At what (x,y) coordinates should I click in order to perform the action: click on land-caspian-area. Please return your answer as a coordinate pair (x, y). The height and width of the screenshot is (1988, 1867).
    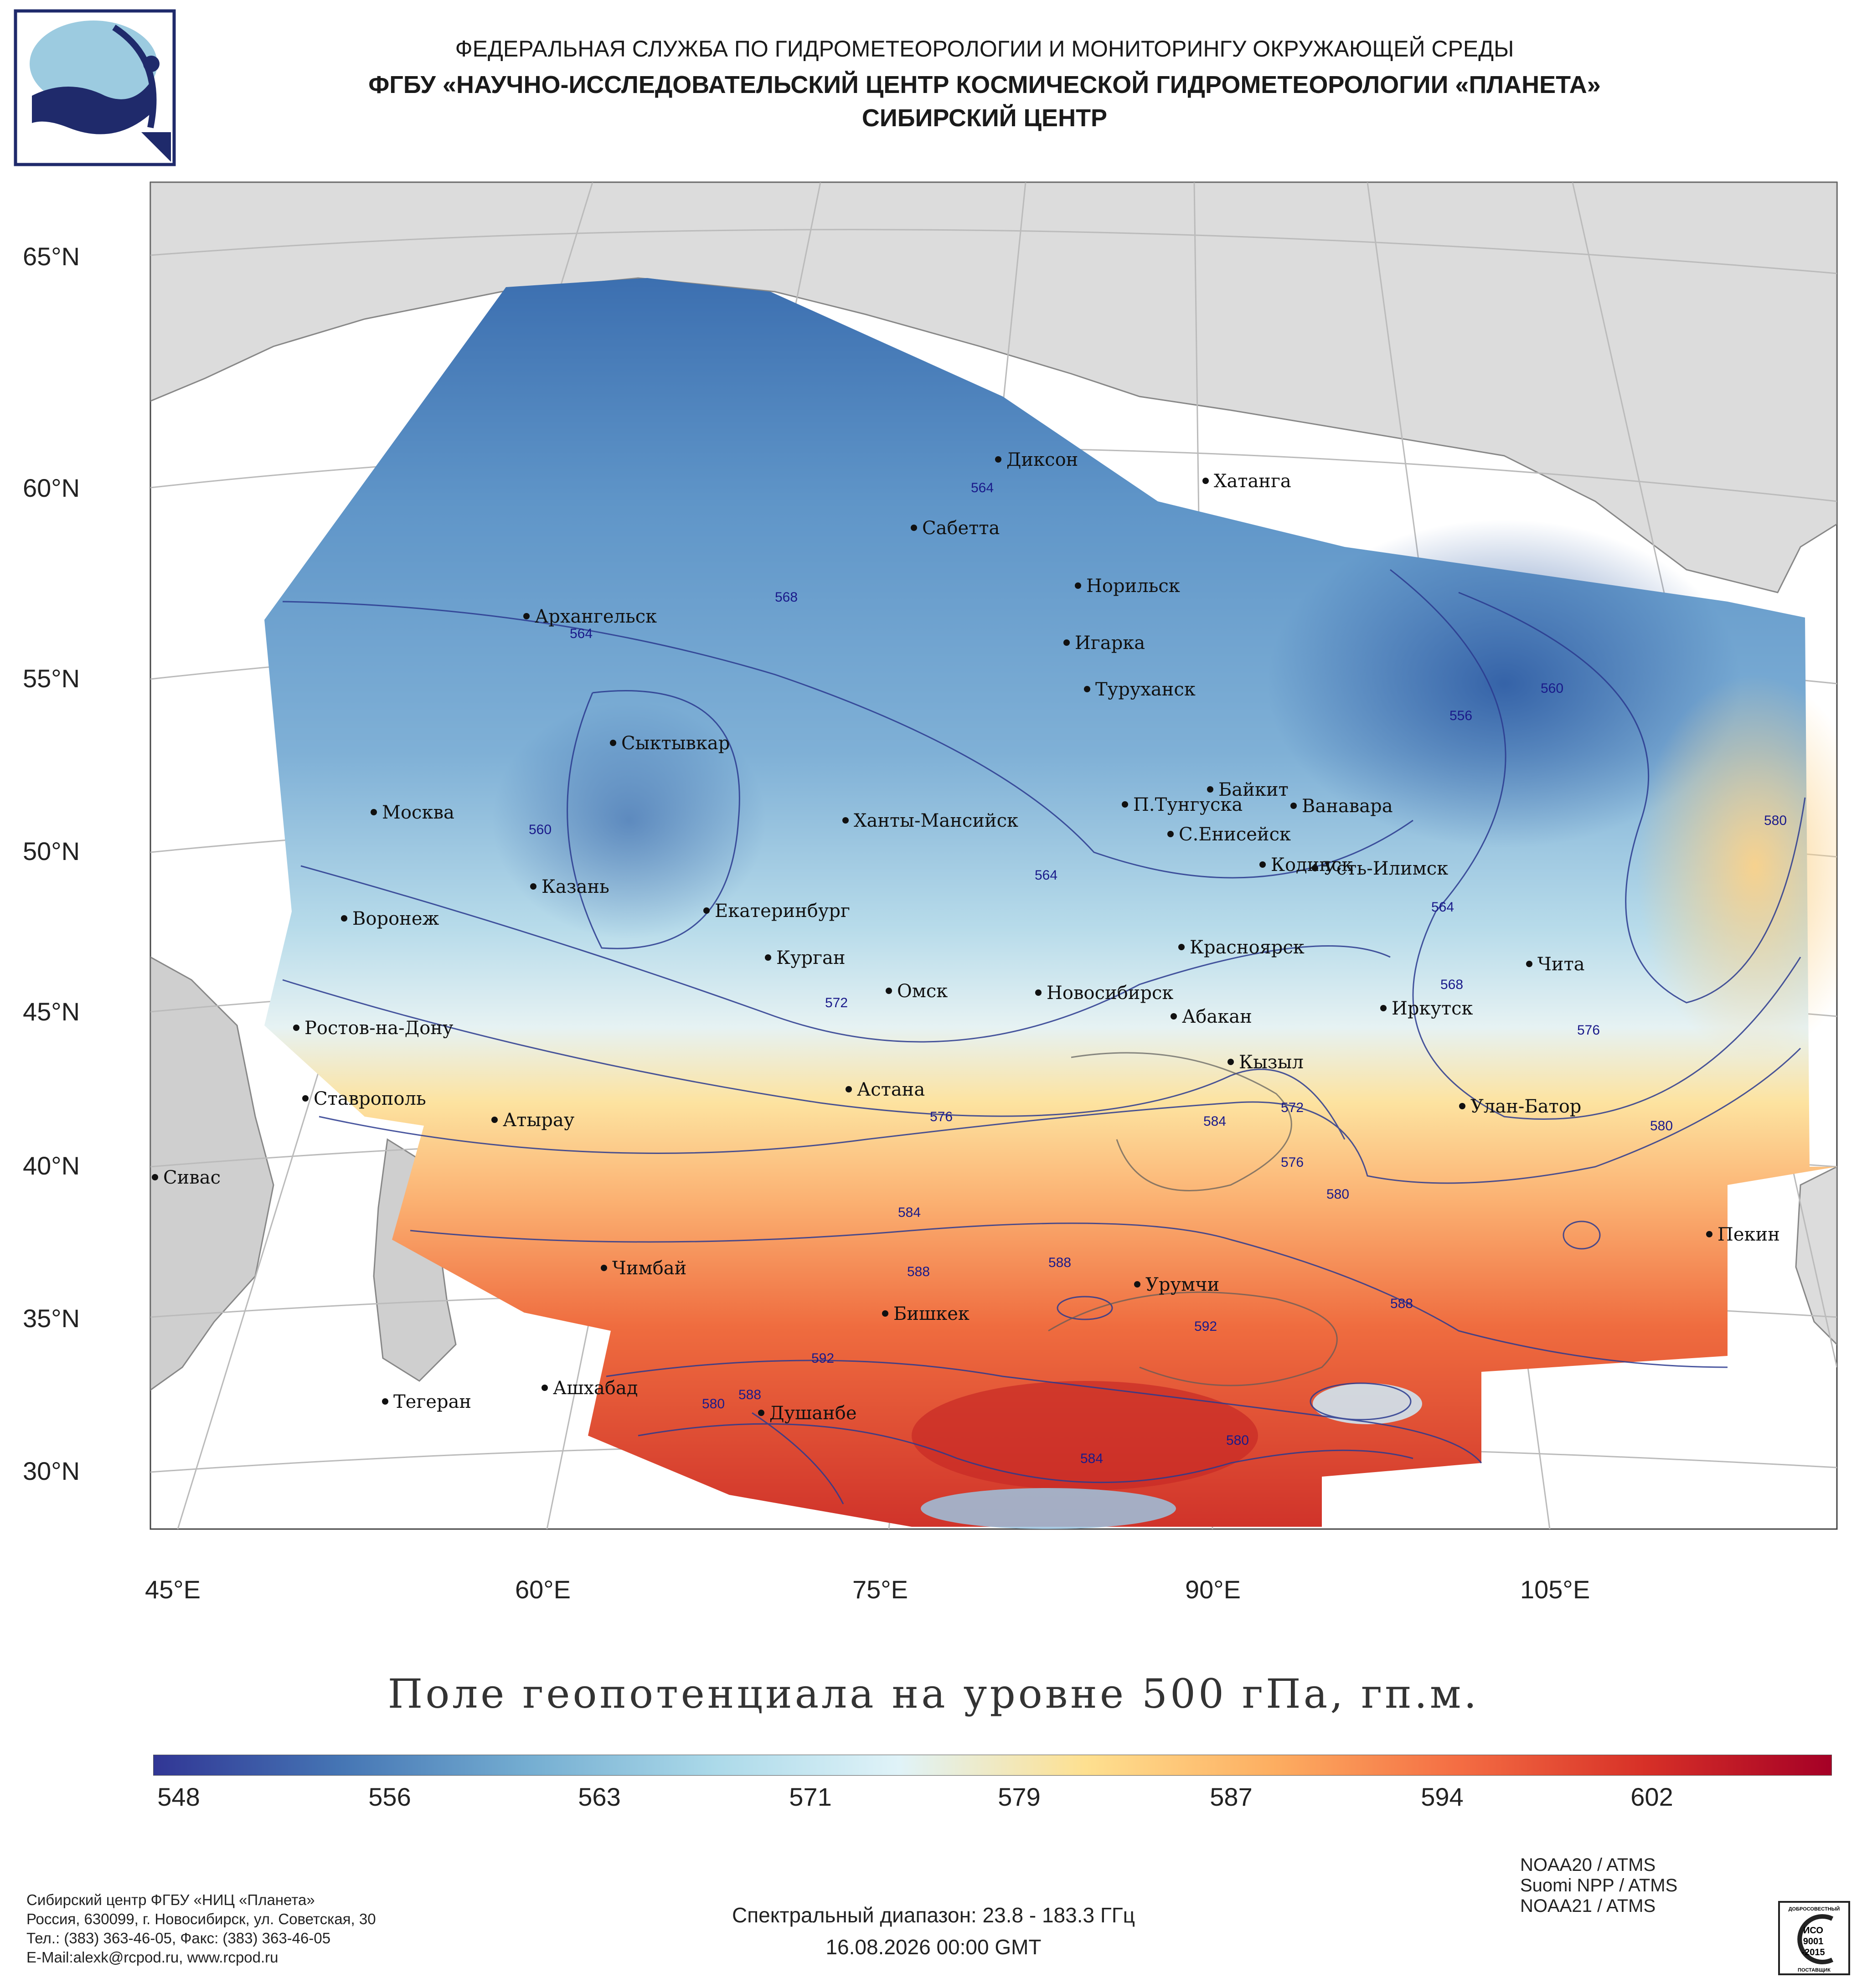
    Looking at the image, I should click on (212, 1174).